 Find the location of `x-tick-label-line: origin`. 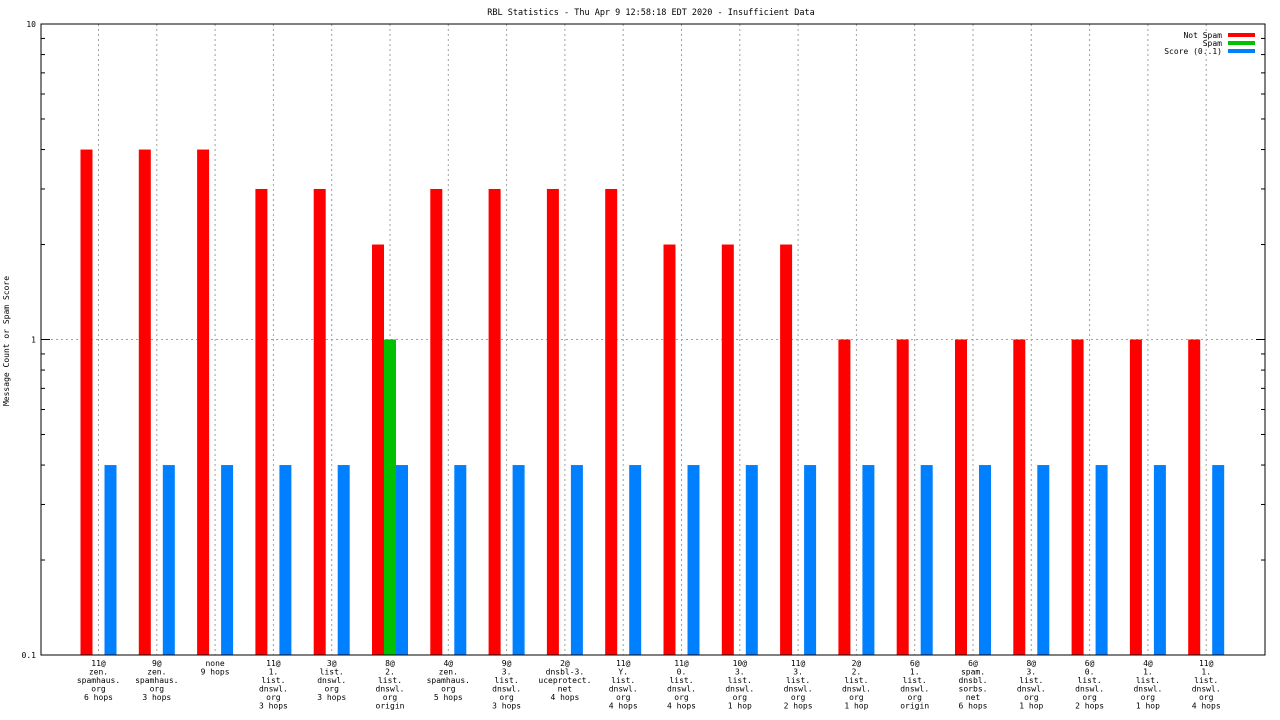

x-tick-label-line: origin is located at coordinates (914, 706).